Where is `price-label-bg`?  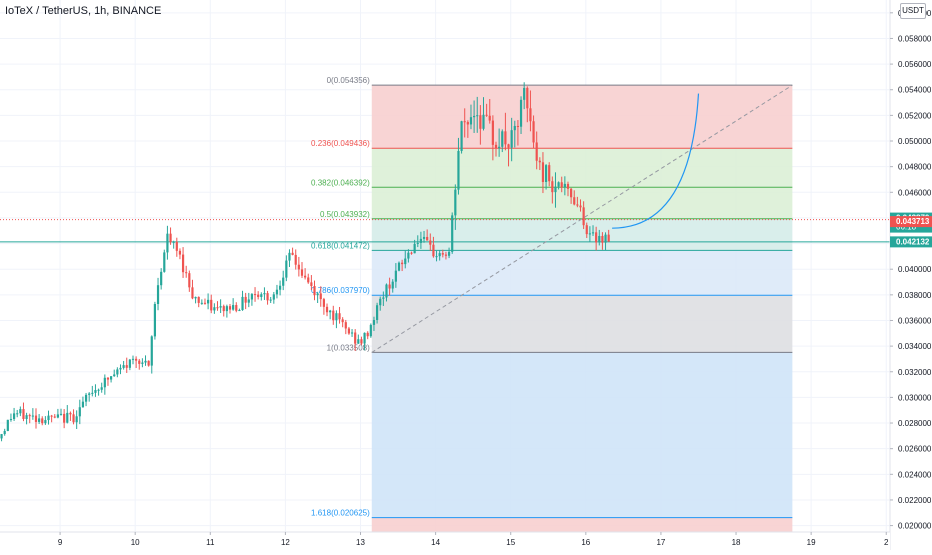 price-label-bg is located at coordinates (911, 222).